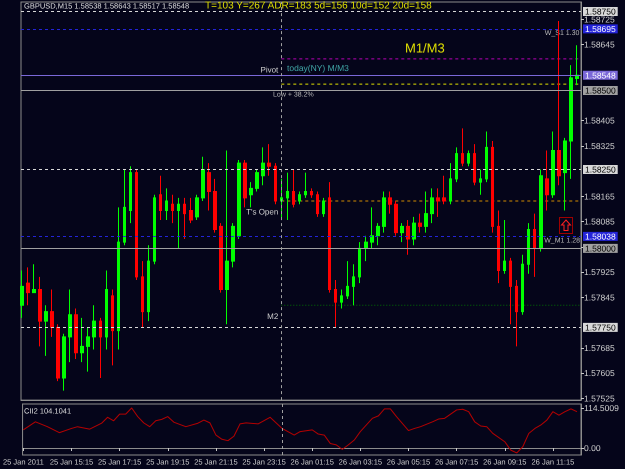 The width and height of the screenshot is (625, 469). What do you see at coordinates (599, 196) in the screenshot?
I see `y-tick-label: 1.58165` at bounding box center [599, 196].